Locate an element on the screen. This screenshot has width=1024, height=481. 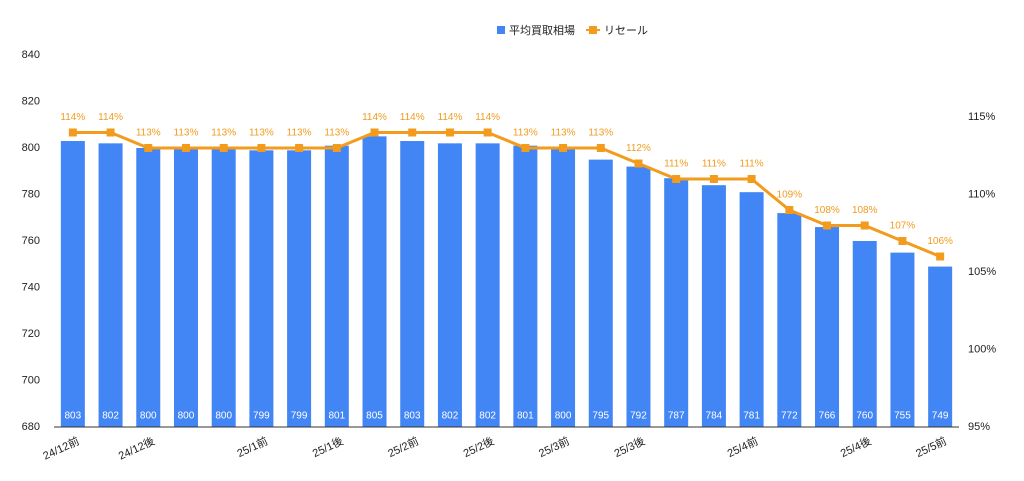
legend-label: 平均買取相場 is located at coordinates (542, 30).